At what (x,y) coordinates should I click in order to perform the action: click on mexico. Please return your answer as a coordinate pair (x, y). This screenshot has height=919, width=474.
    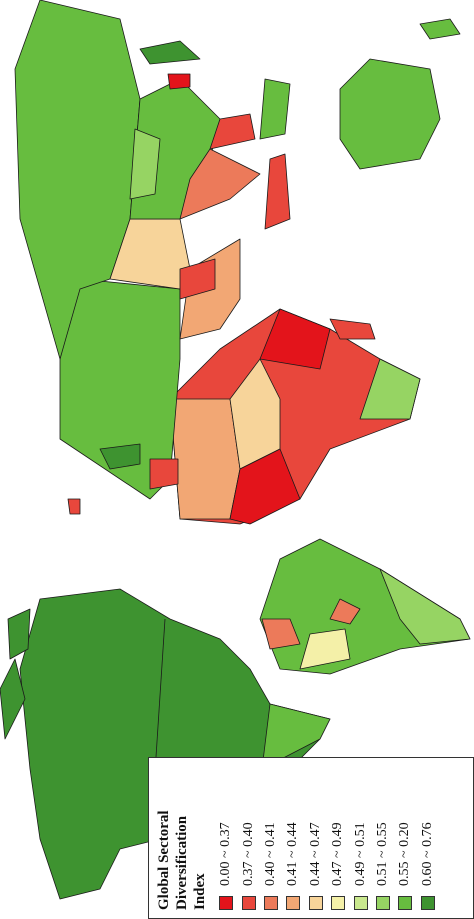
    Looking at the image, I should click on (296, 736).